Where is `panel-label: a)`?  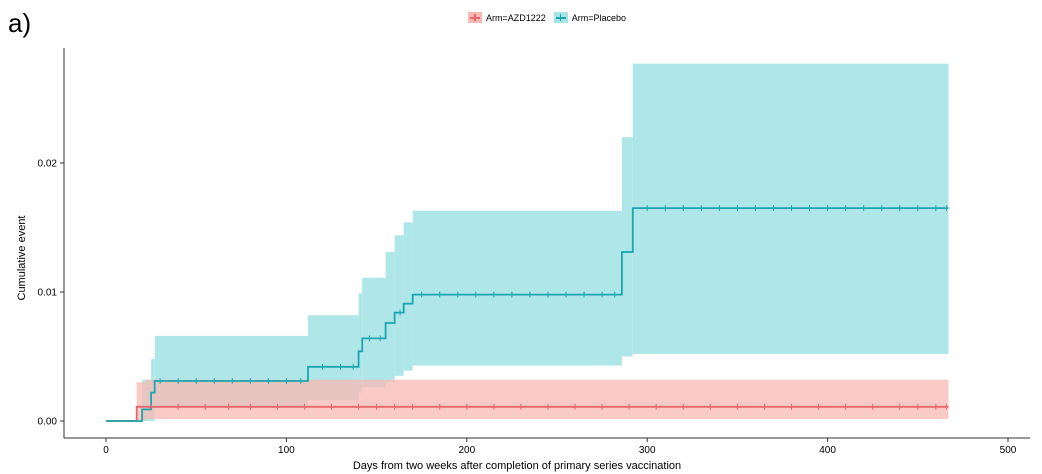
panel-label: a) is located at coordinates (20, 23).